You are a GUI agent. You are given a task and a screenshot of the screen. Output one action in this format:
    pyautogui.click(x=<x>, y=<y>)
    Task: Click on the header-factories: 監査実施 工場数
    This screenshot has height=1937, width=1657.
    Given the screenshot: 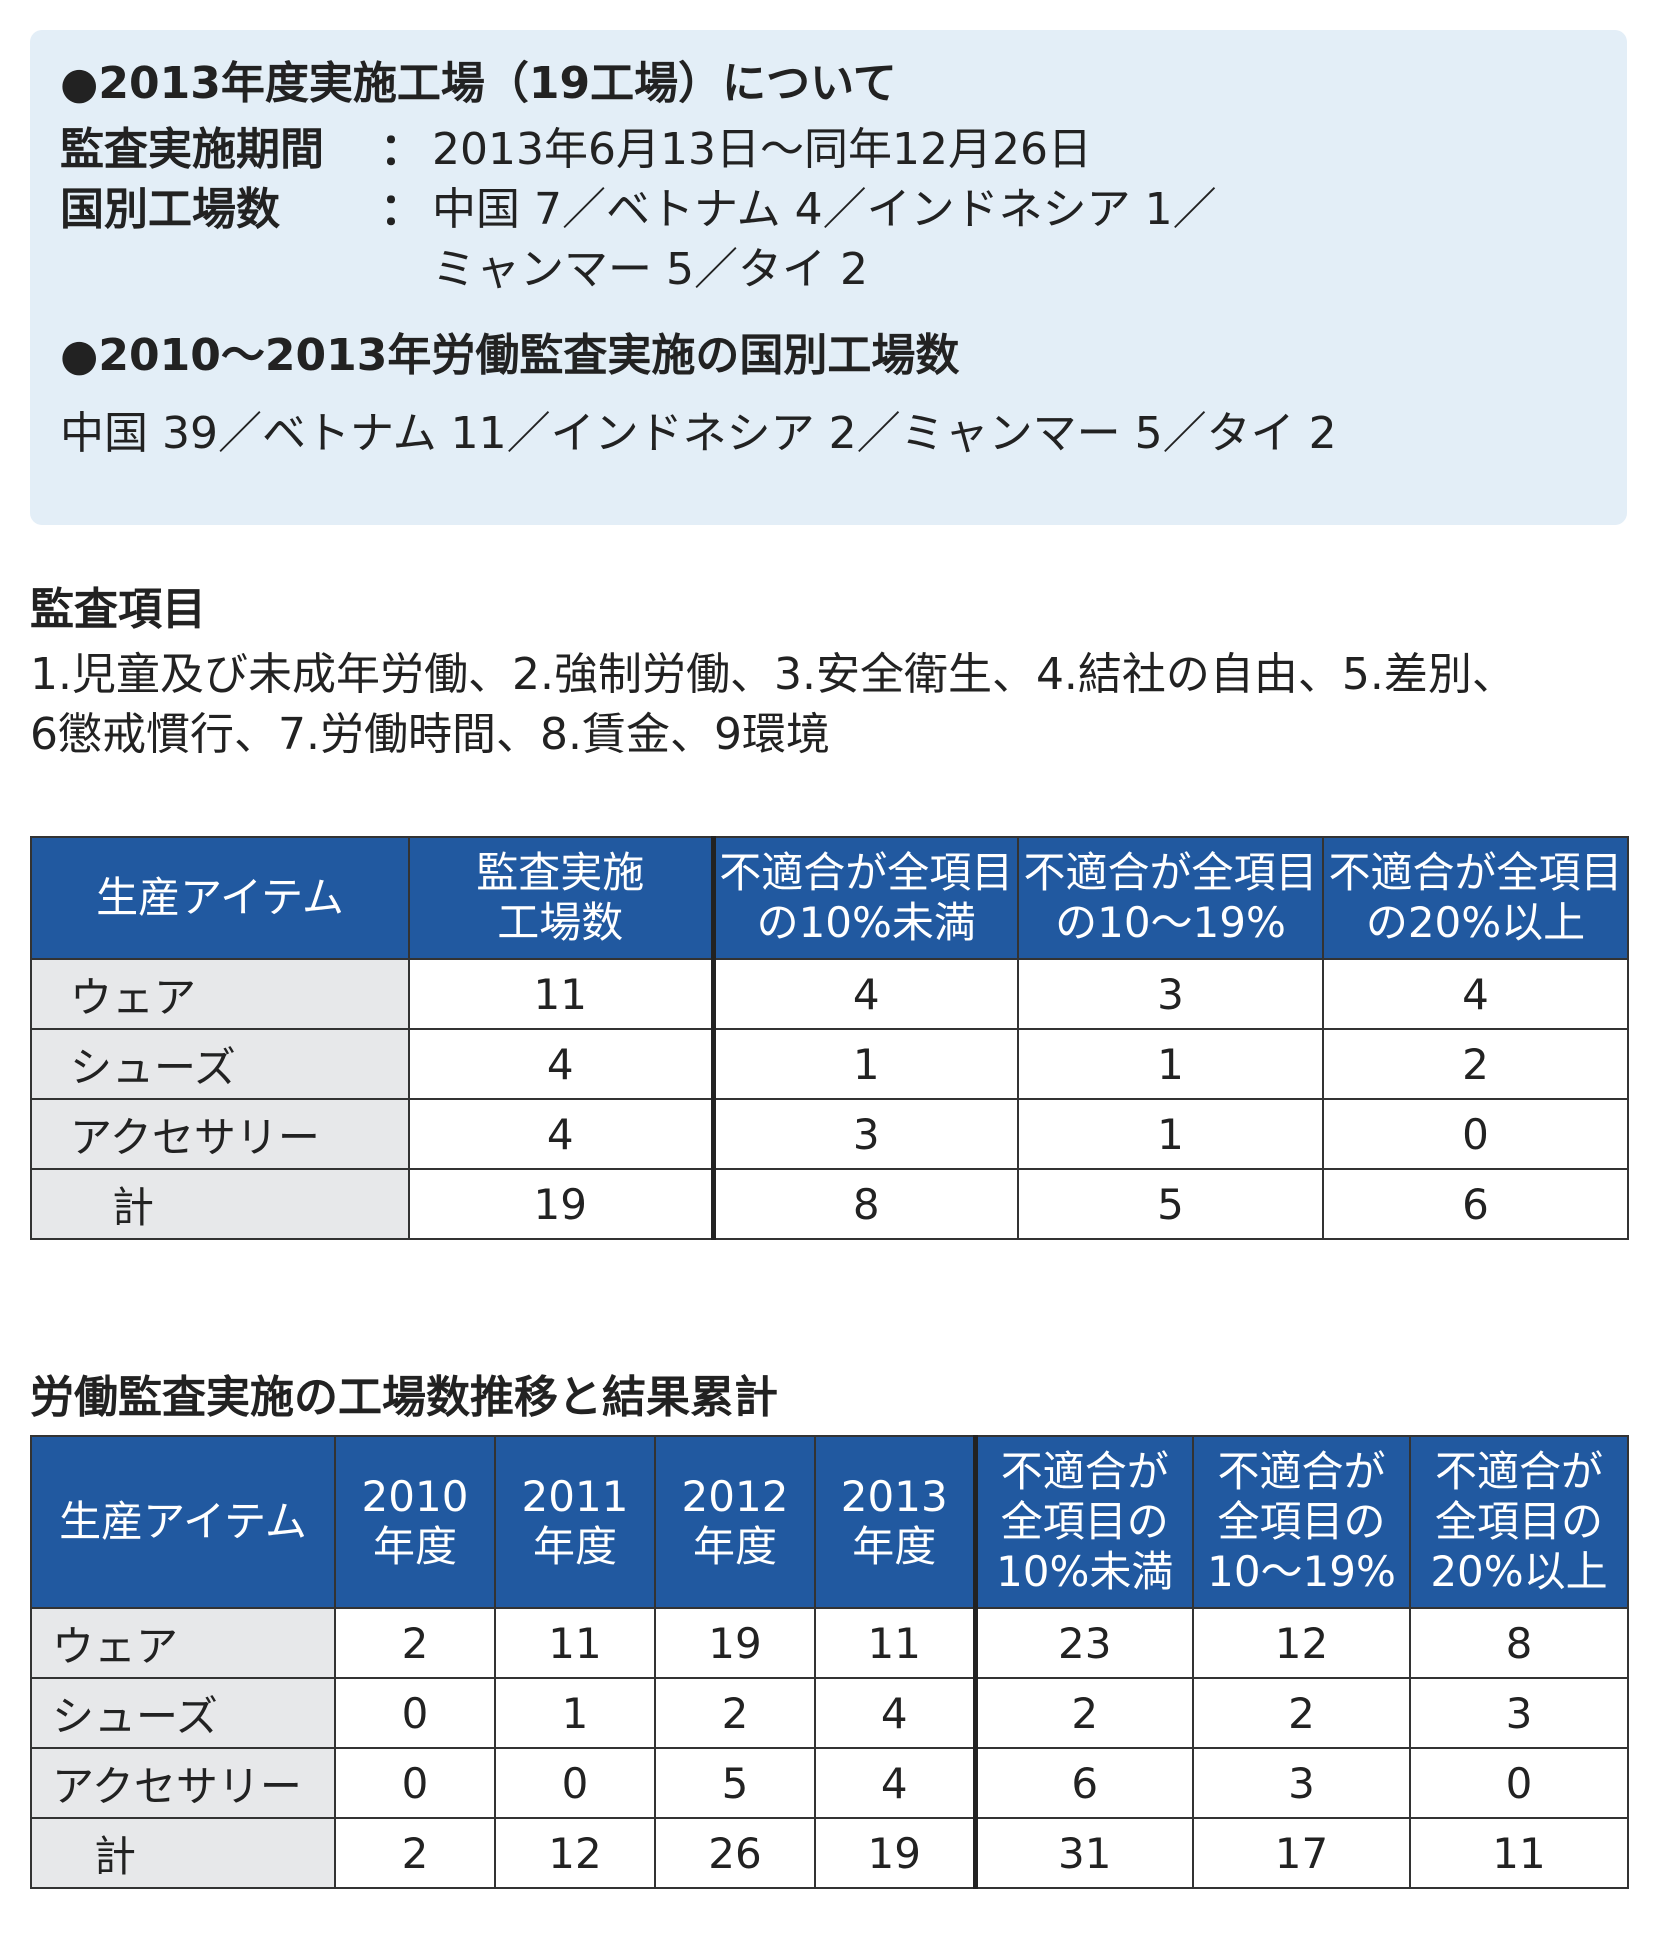 What is the action you would take?
    pyautogui.click(x=561, y=898)
    